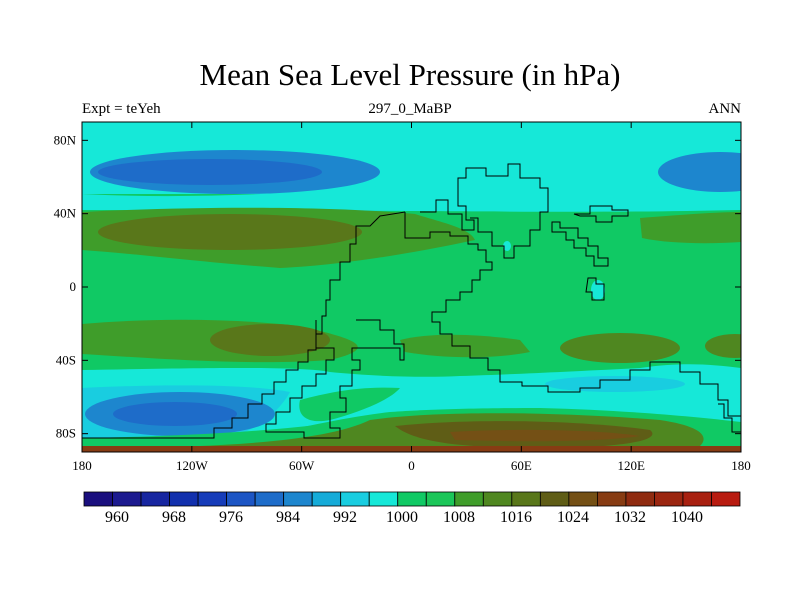  What do you see at coordinates (615, 384) in the screenshot?
I see `low-south-indian-strip` at bounding box center [615, 384].